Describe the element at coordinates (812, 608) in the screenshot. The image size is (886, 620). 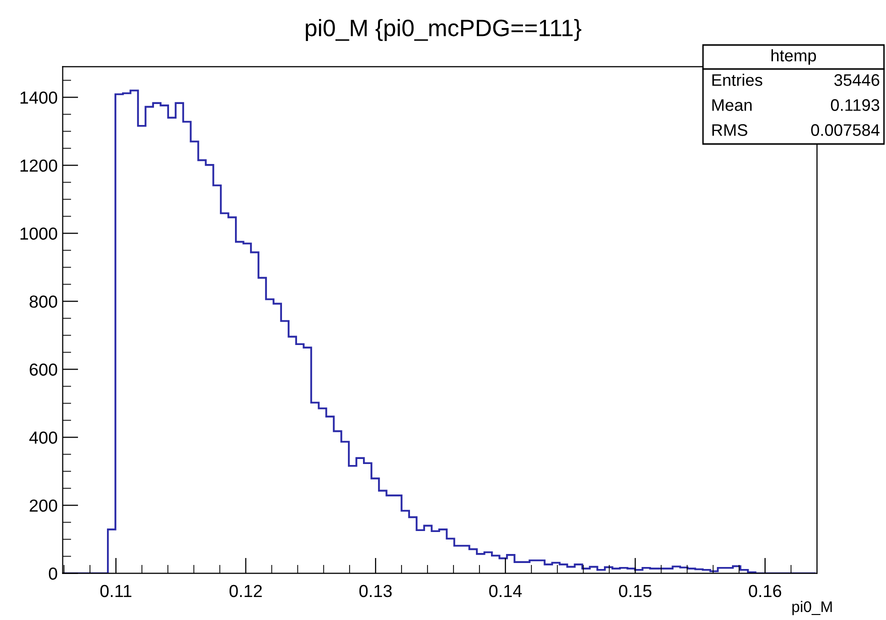
I see `x-axis-title: pi0_M` at that location.